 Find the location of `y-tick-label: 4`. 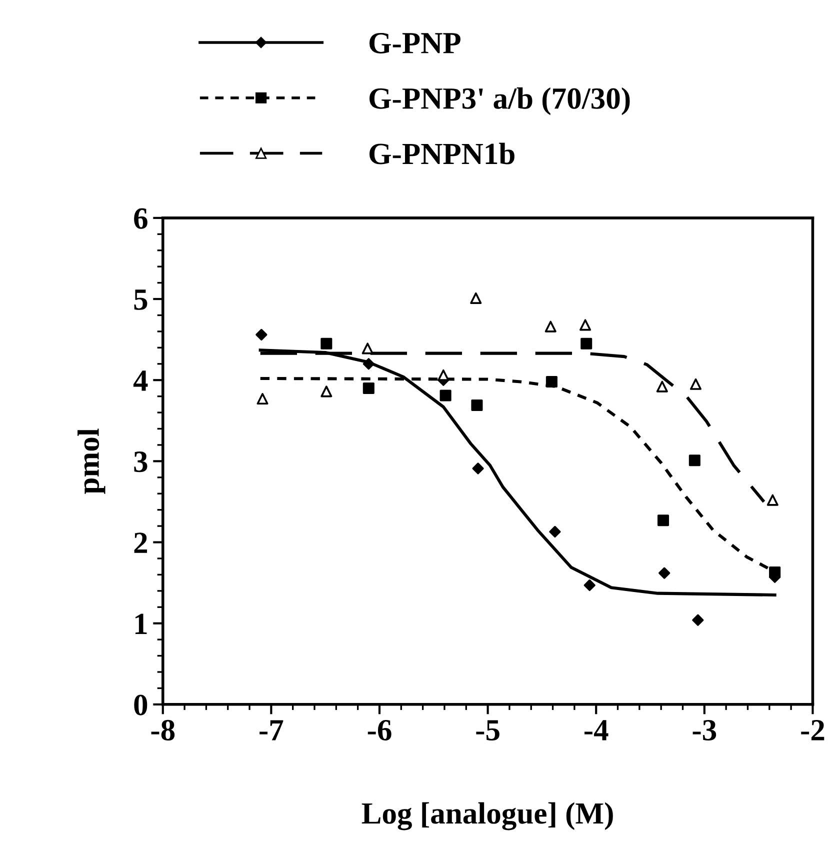

y-tick-label: 4 is located at coordinates (140, 380).